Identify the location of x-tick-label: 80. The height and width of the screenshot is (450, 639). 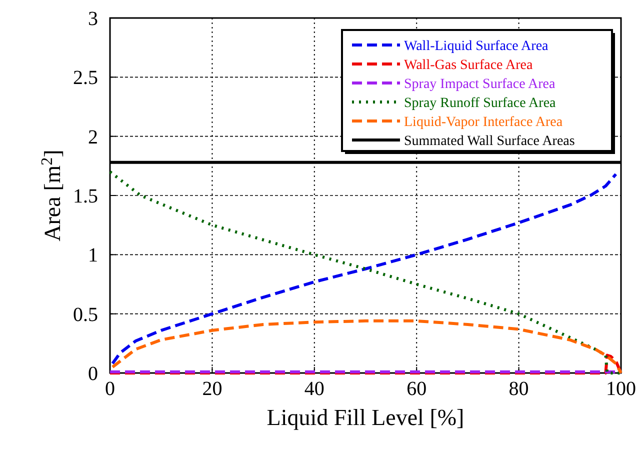
(518, 389).